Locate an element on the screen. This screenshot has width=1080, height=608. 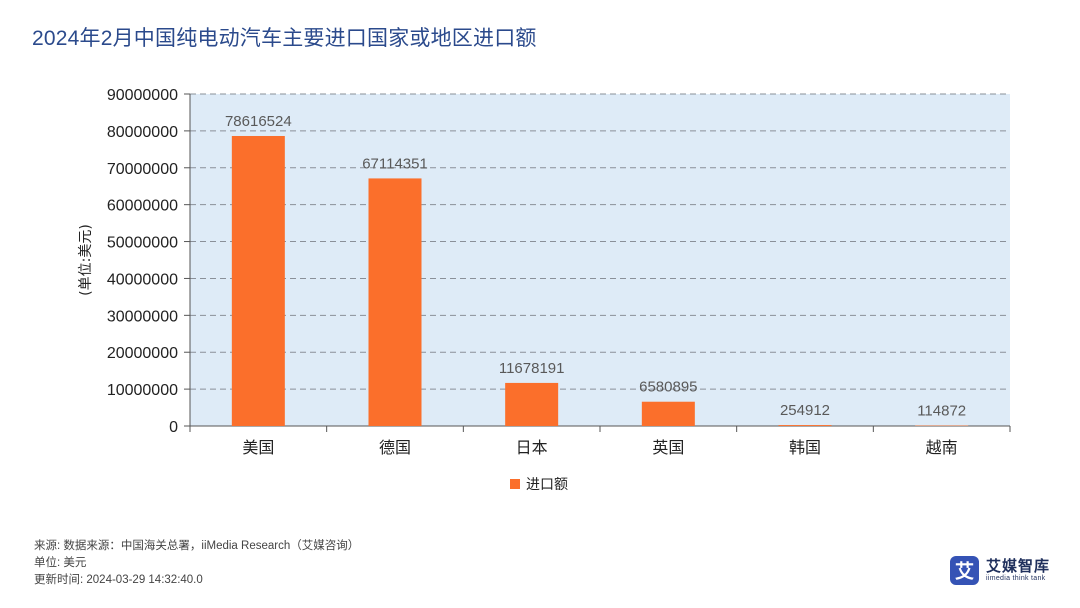
x-tick-label: 韩国 is located at coordinates (805, 447).